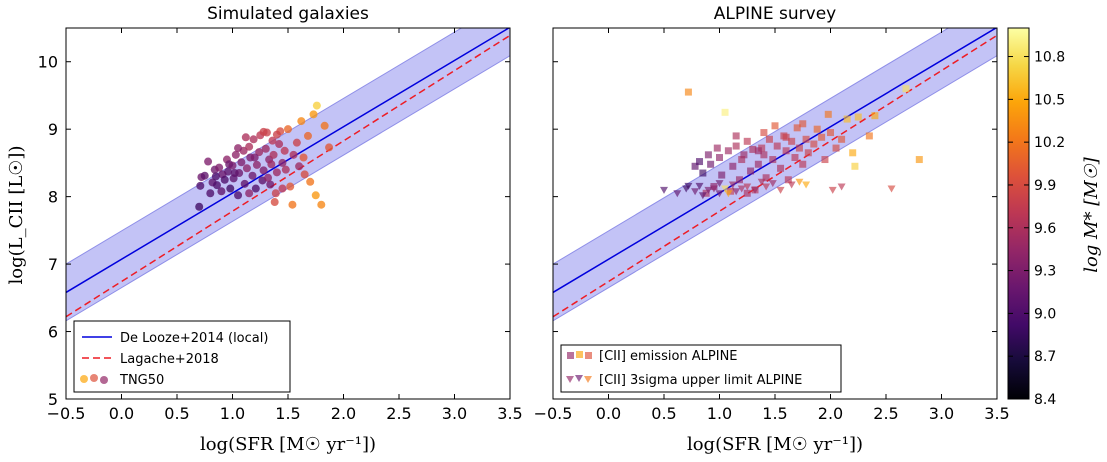 The image size is (1107, 462). Describe the element at coordinates (830, 413) in the screenshot. I see `x-tick-label: 2.0` at that location.